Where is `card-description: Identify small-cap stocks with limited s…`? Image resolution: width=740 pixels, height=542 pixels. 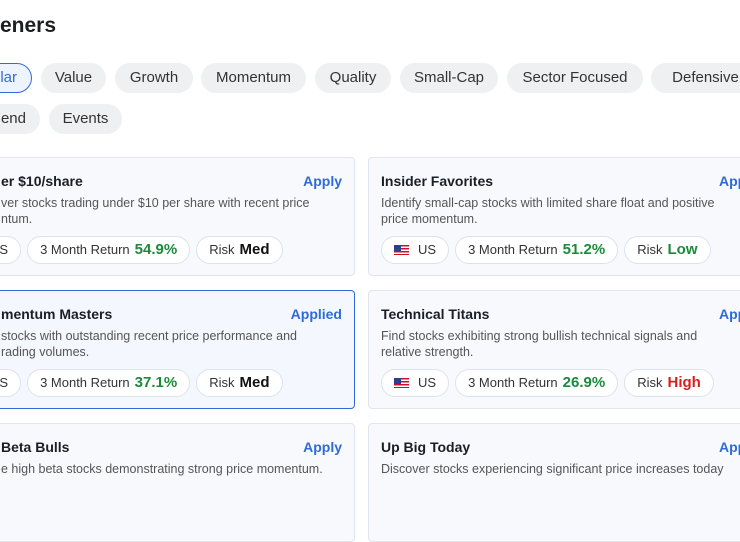 card-description: Identify small-cap stocks with limited s… is located at coordinates (548, 203).